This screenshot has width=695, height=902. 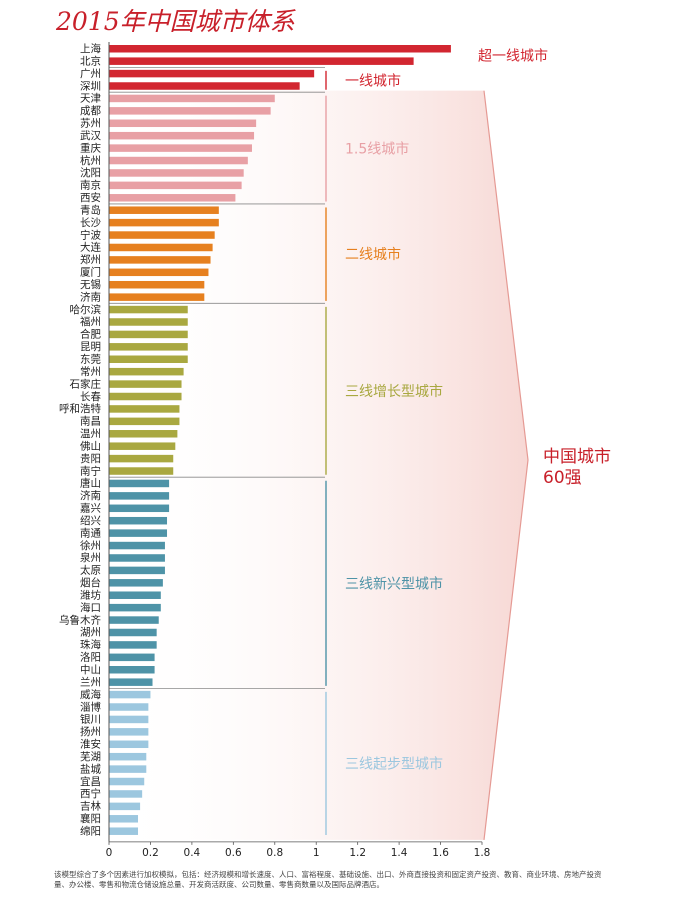 What do you see at coordinates (90, 719) in the screenshot?
I see `category-label: 银川` at bounding box center [90, 719].